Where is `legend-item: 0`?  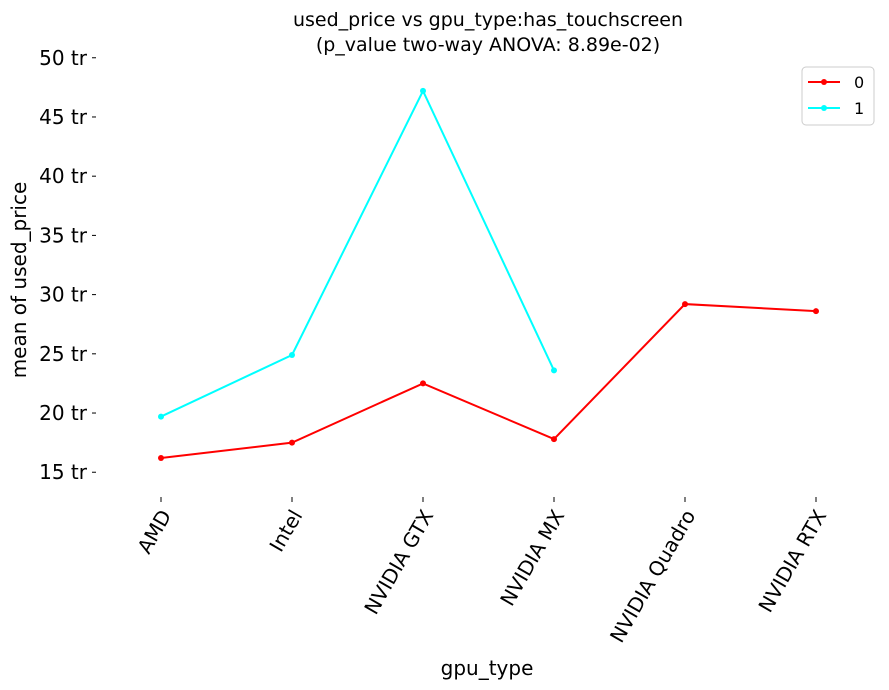 legend-item: 0 is located at coordinates (836, 82).